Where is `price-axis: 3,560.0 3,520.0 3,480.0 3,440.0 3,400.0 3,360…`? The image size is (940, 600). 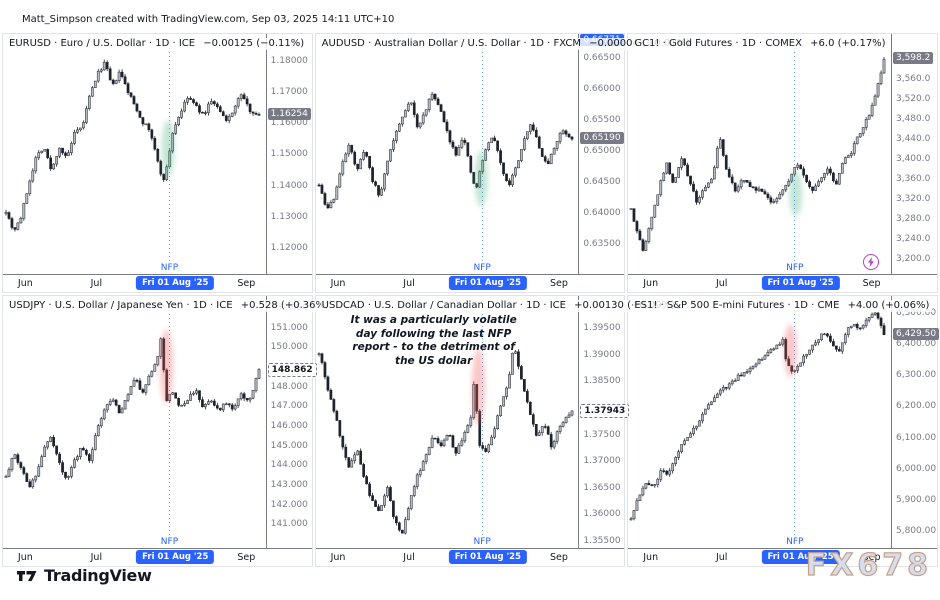 price-axis: 3,560.0 3,520.0 3,480.0 3,440.0 3,400.0 3,360… is located at coordinates (913, 154).